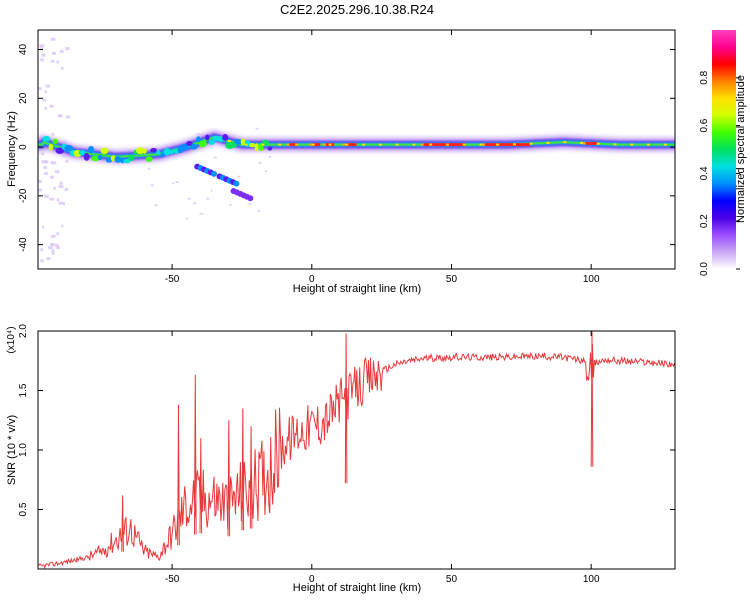 The image size is (750, 605). I want to click on bottom-y-tick-label: 1.0, so click(23, 450).